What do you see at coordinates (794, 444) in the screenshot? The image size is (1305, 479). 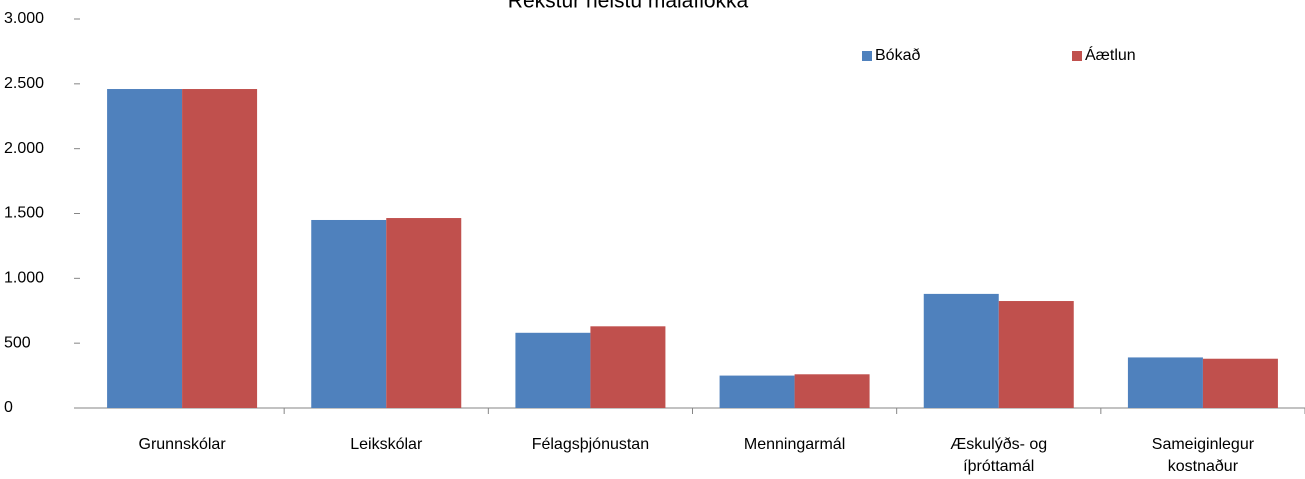 I see `x-tick-label: Menningarmál` at bounding box center [794, 444].